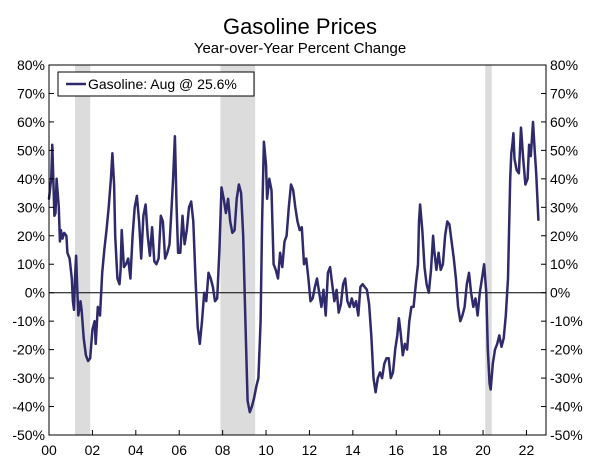 The height and width of the screenshot is (461, 600). Describe the element at coordinates (31, 236) in the screenshot. I see `y-tick-label-left-20: 20%` at that location.